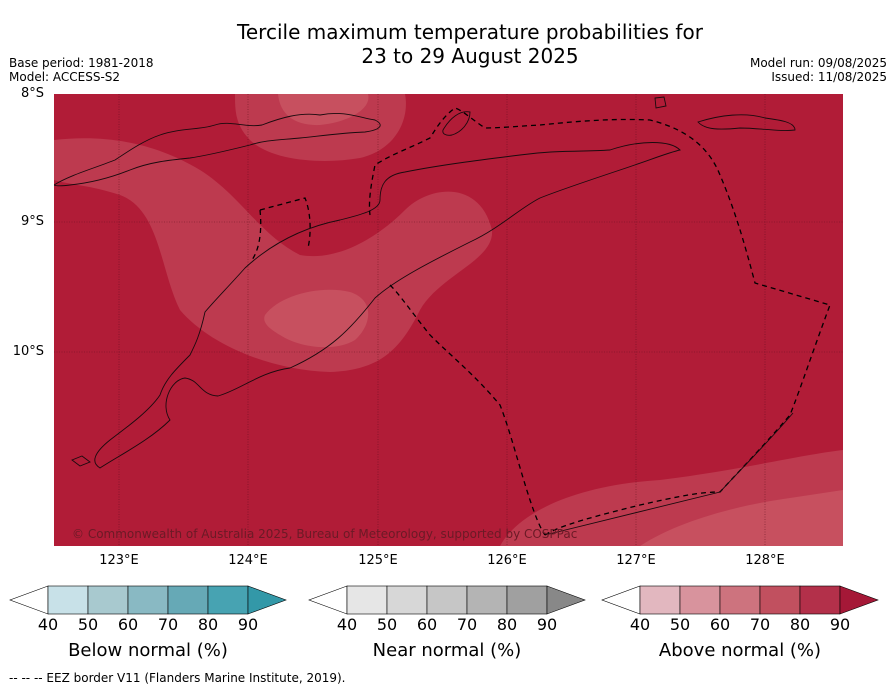  What do you see at coordinates (48, 624) in the screenshot?
I see `below-tick-40: 40` at bounding box center [48, 624].